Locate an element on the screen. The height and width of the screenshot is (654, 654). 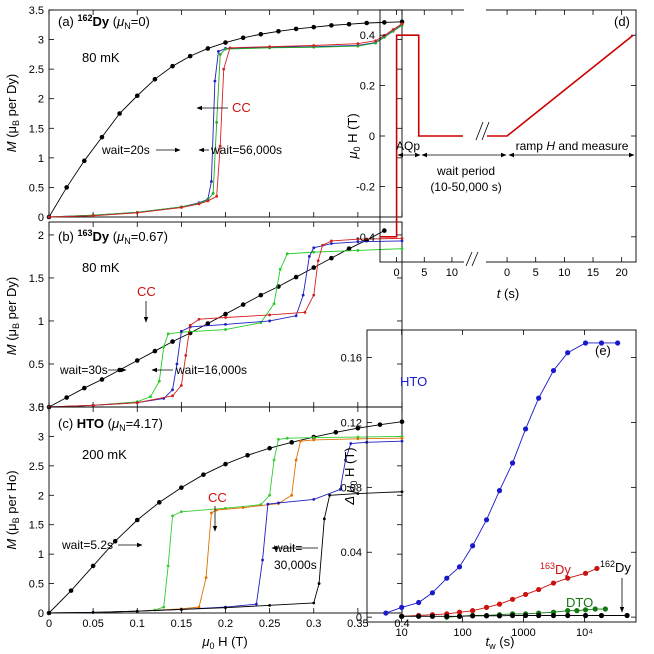
x-axis-label: μ0 H (T) is located at coordinates (224, 642).